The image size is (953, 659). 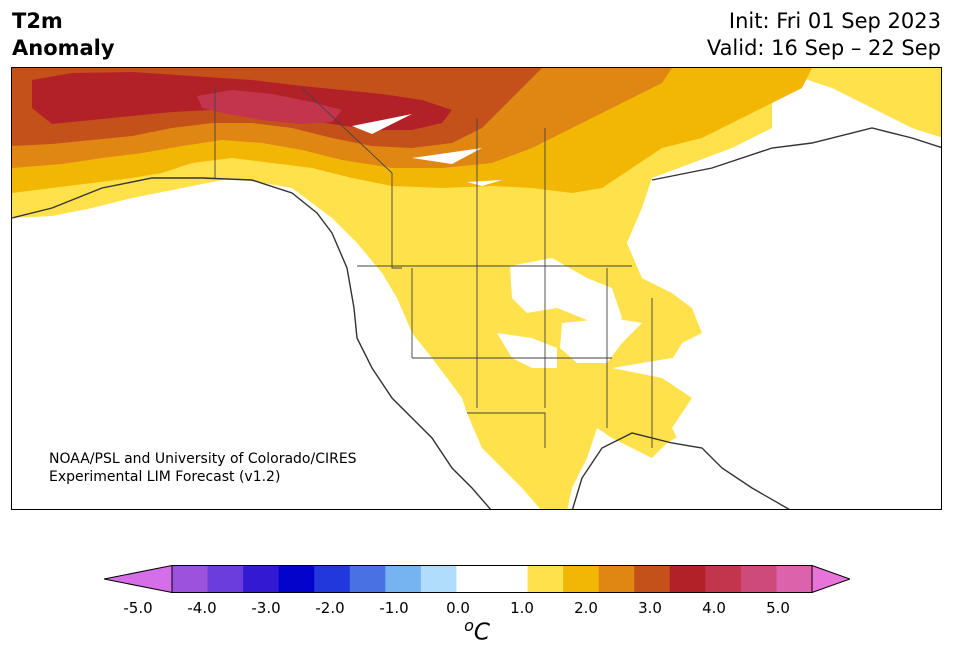 What do you see at coordinates (266, 608) in the screenshot?
I see `colorbar-tick-label: -3.0` at bounding box center [266, 608].